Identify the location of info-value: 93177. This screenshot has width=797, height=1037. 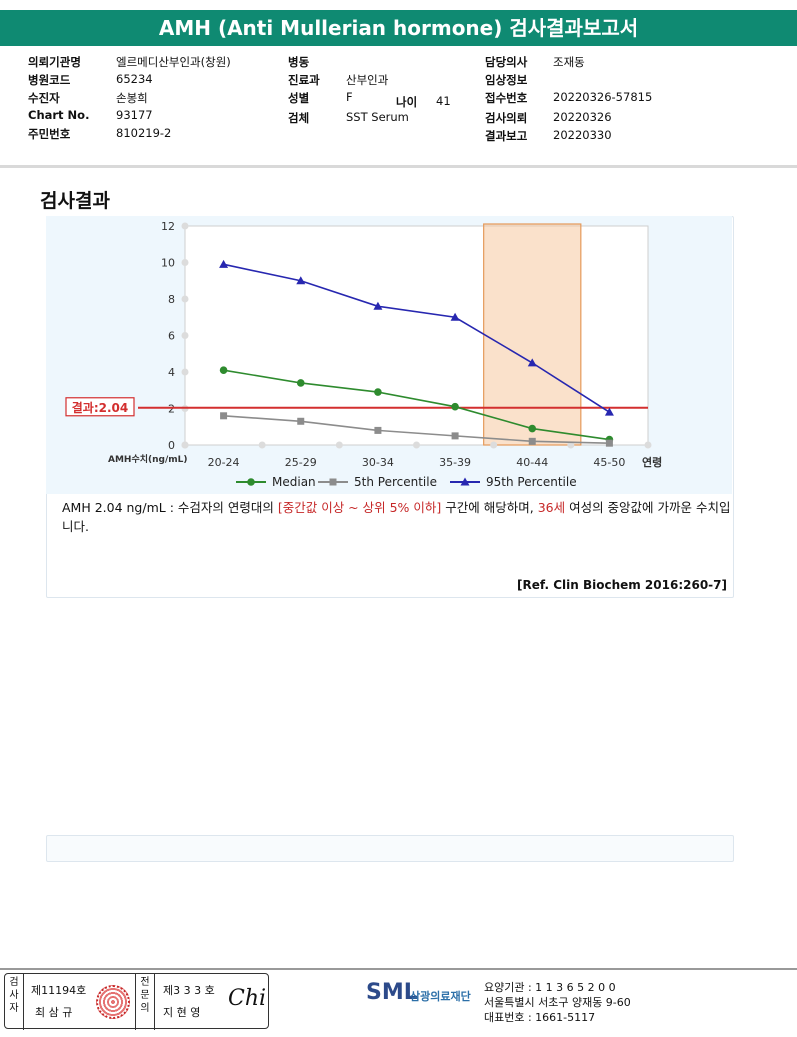
(134, 115).